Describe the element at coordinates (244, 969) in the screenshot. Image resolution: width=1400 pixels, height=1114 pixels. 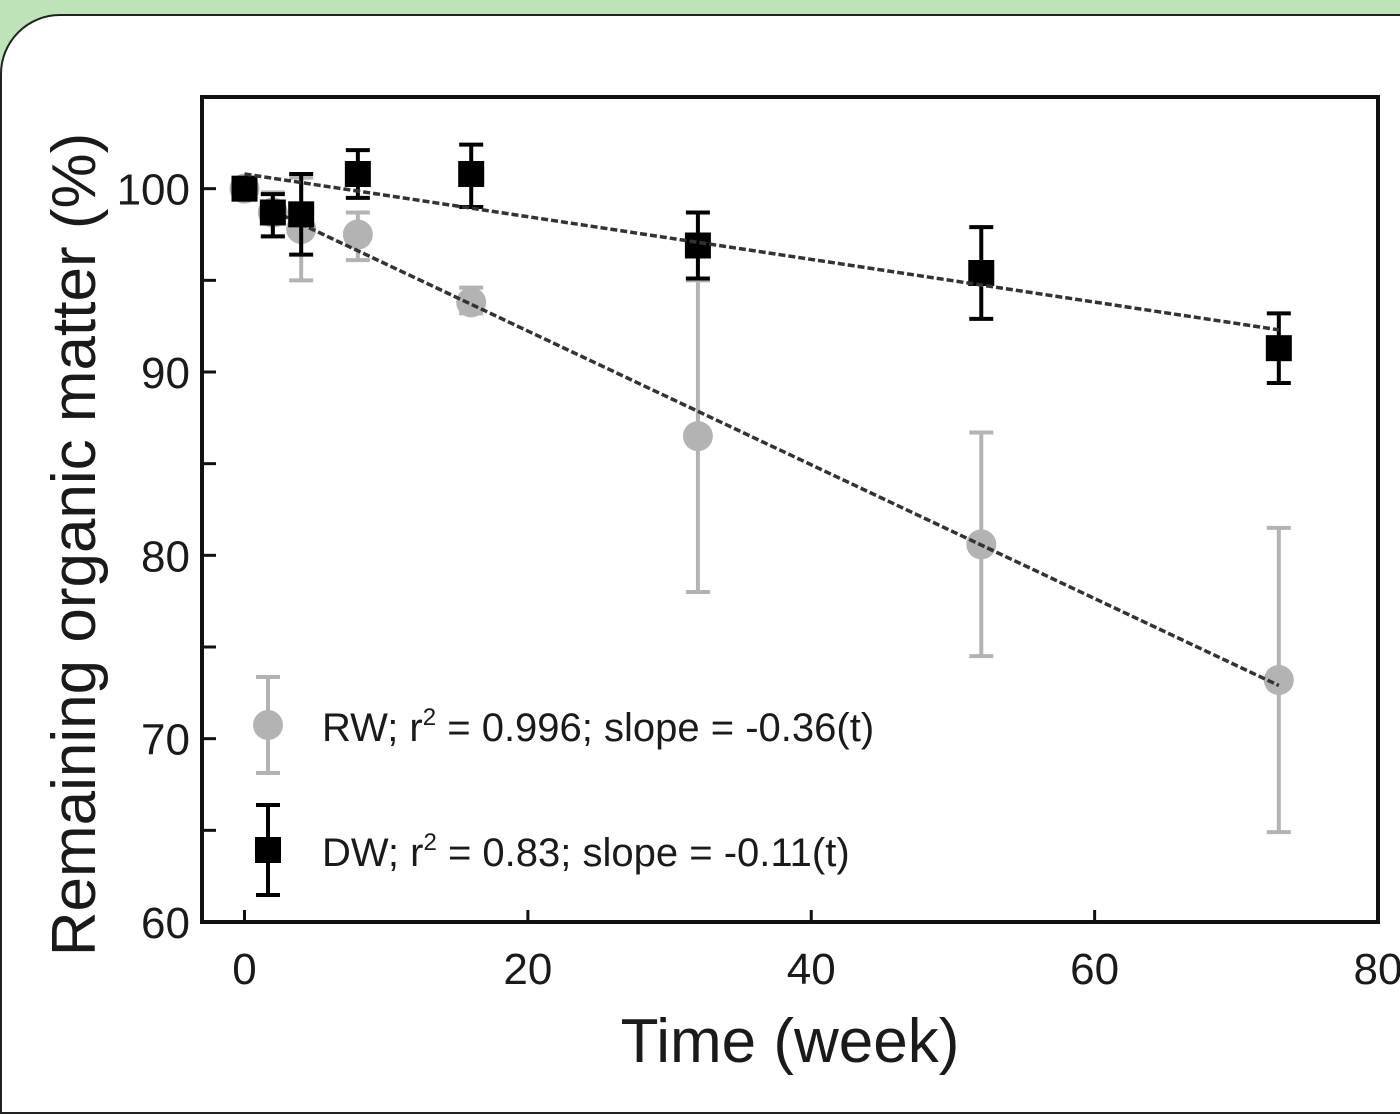
I see `x-tick-label: 0` at that location.